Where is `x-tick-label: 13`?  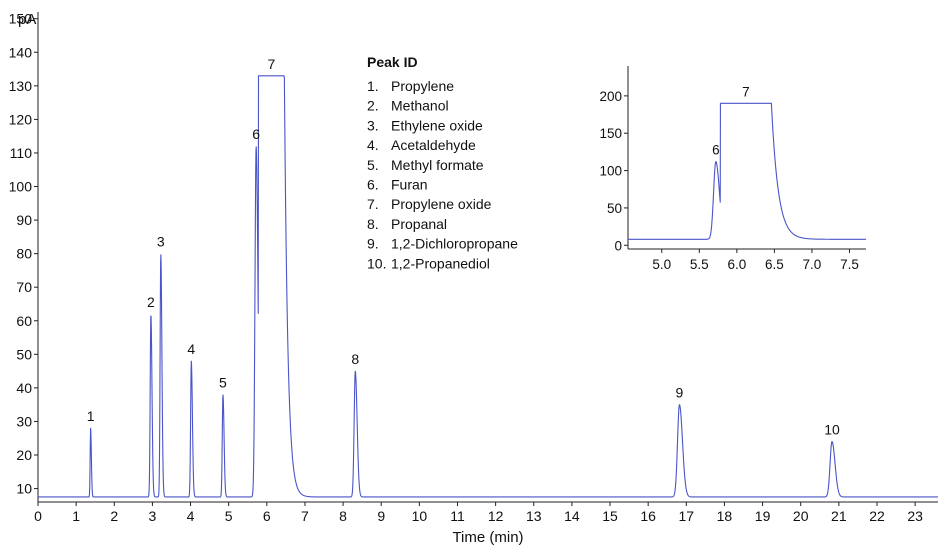 x-tick-label: 13 is located at coordinates (534, 516).